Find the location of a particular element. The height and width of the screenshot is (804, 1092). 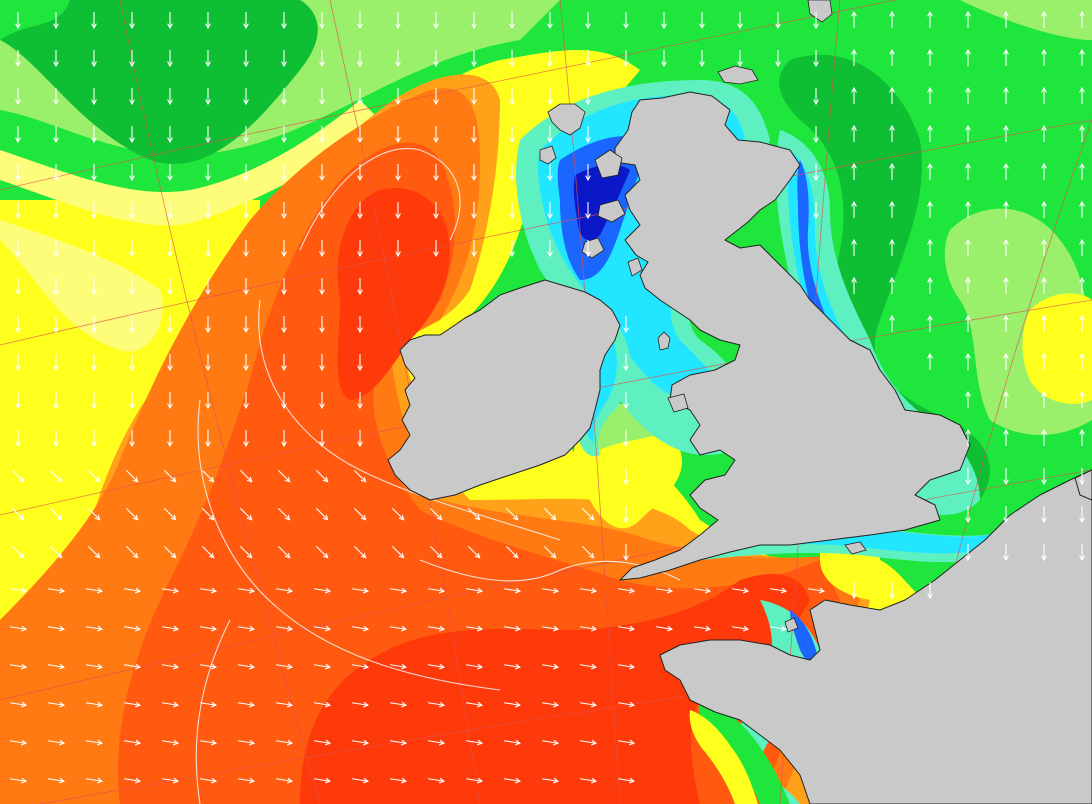

band-light-green-ne is located at coordinates (1026, 20).